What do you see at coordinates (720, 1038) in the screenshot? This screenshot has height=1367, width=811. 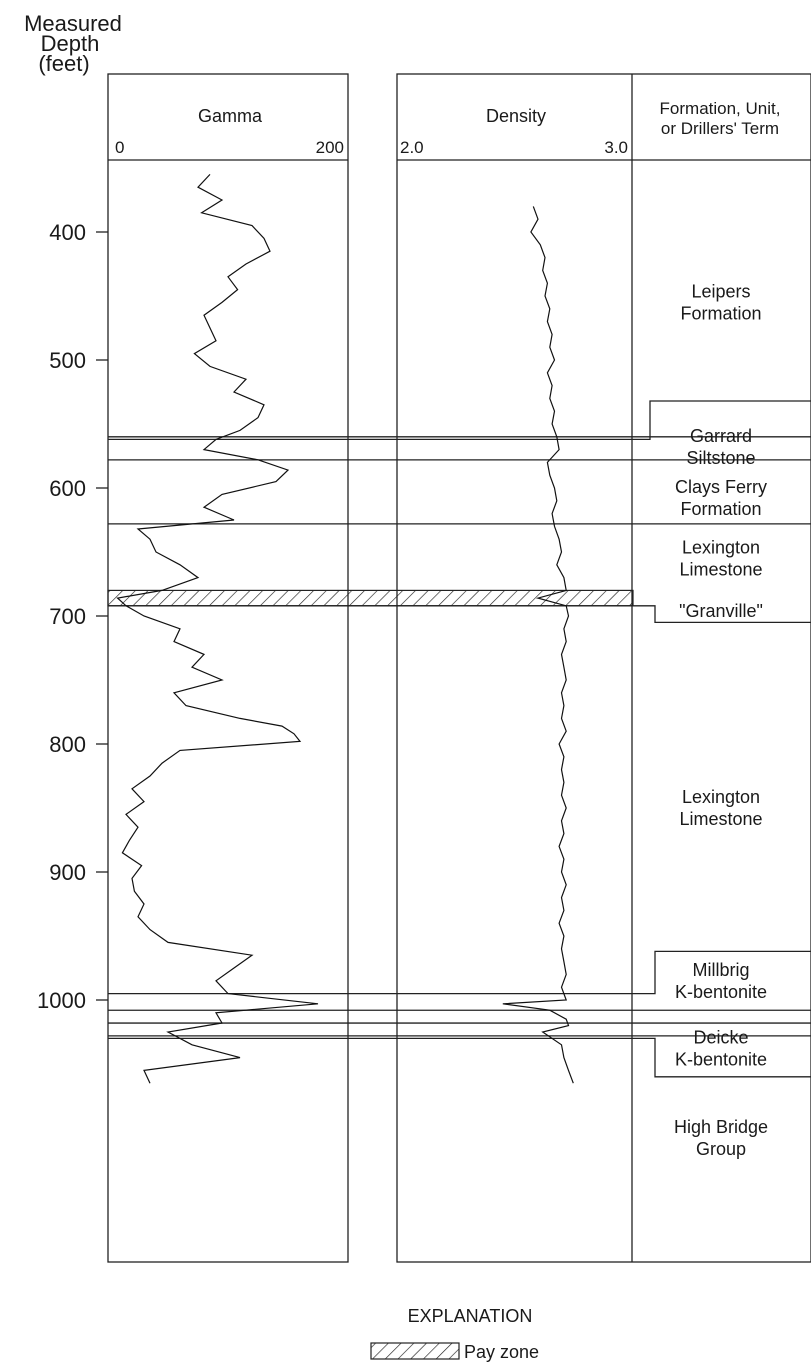 I see `formation-label: Deicke` at bounding box center [720, 1038].